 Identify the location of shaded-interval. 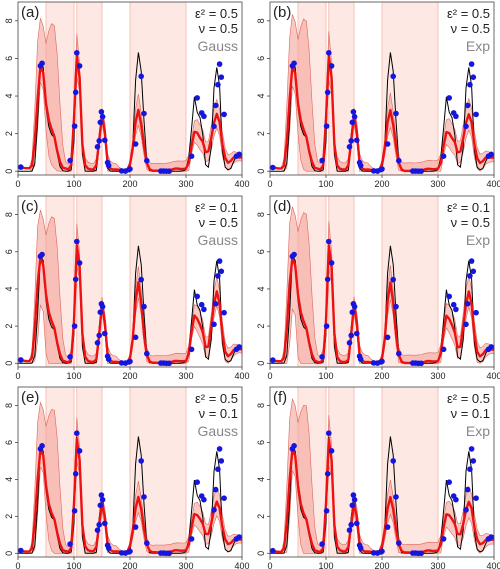
(410, 88).